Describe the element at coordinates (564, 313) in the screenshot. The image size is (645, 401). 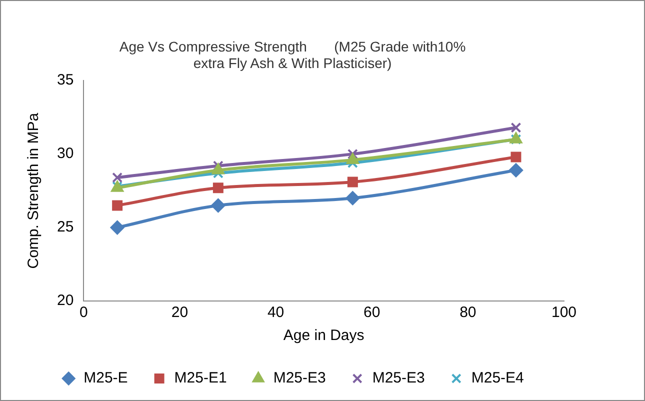
I see `x-tick-label: 100` at that location.